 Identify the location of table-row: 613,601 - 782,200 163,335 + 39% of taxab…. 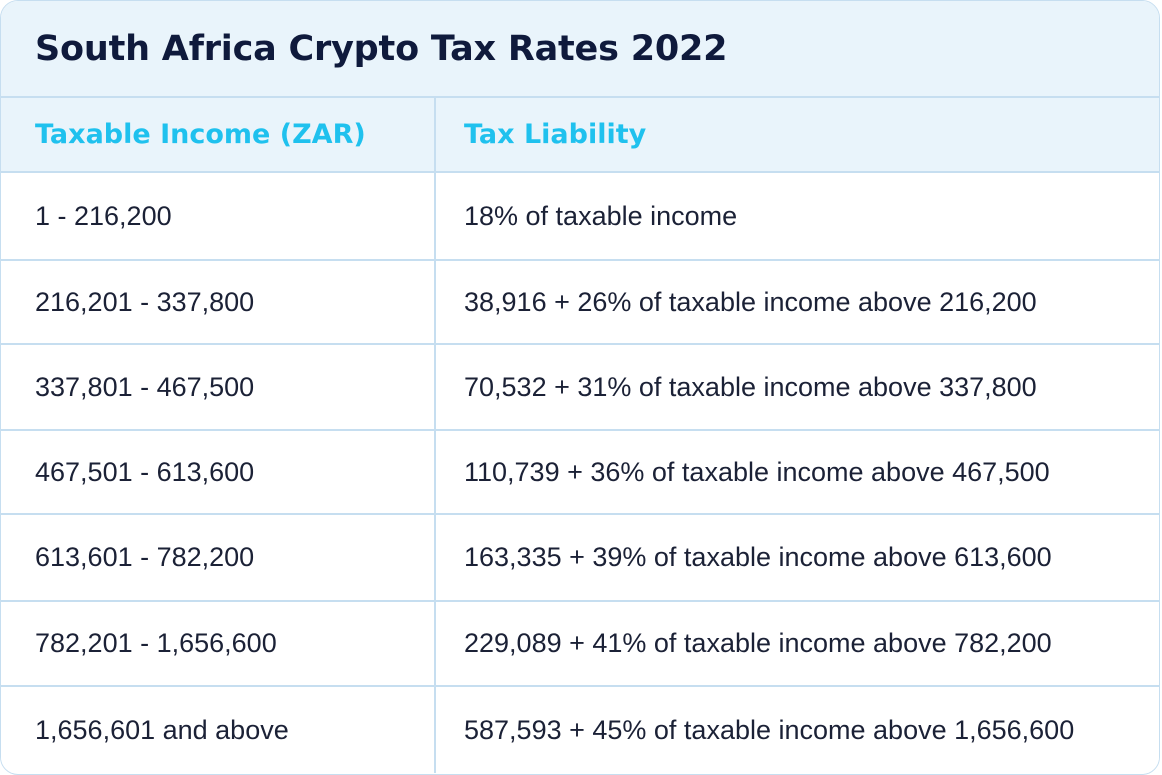
(580, 558).